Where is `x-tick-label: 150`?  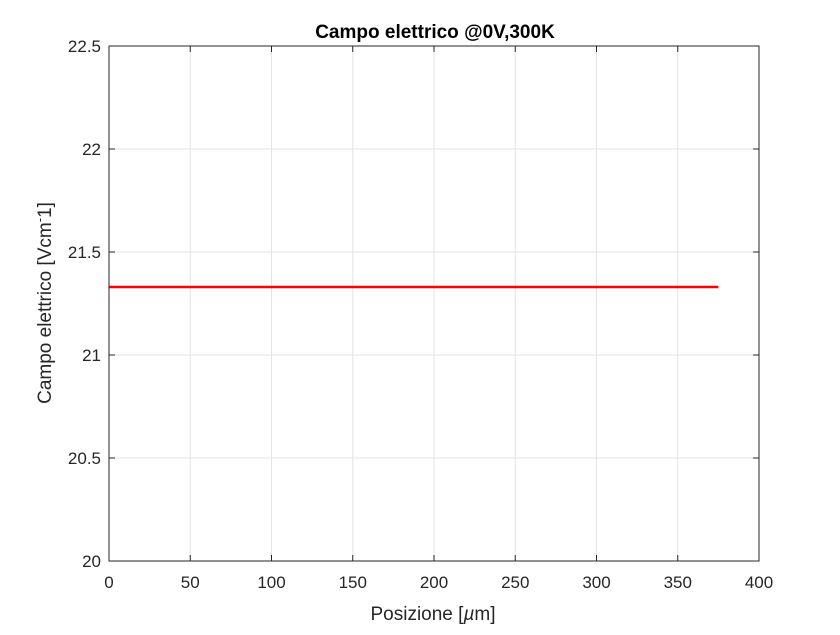 x-tick-label: 150 is located at coordinates (353, 582).